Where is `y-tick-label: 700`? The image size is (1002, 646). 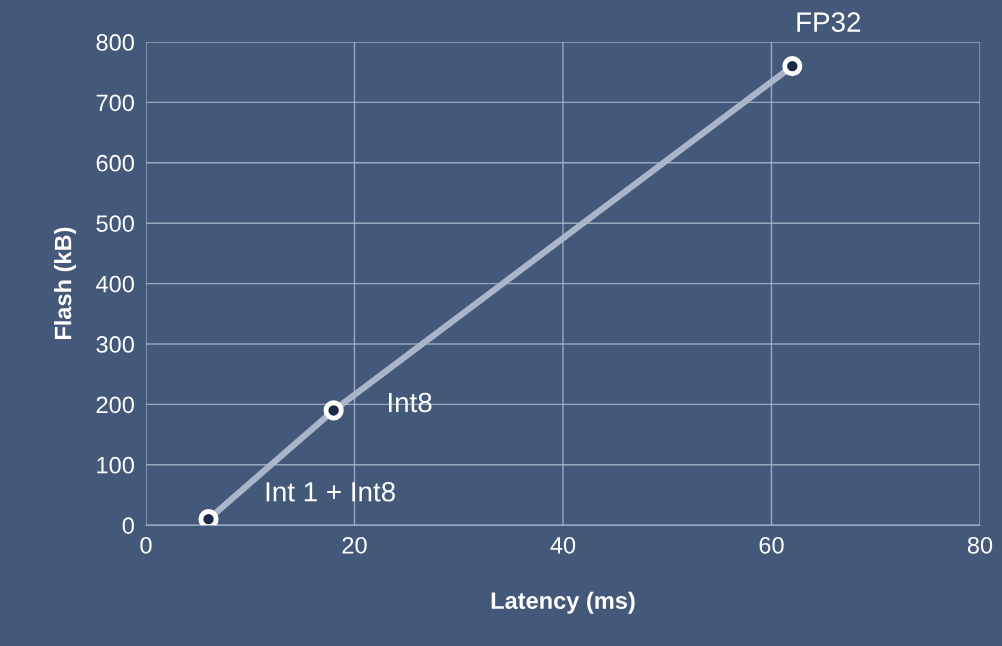 y-tick-label: 700 is located at coordinates (115, 103).